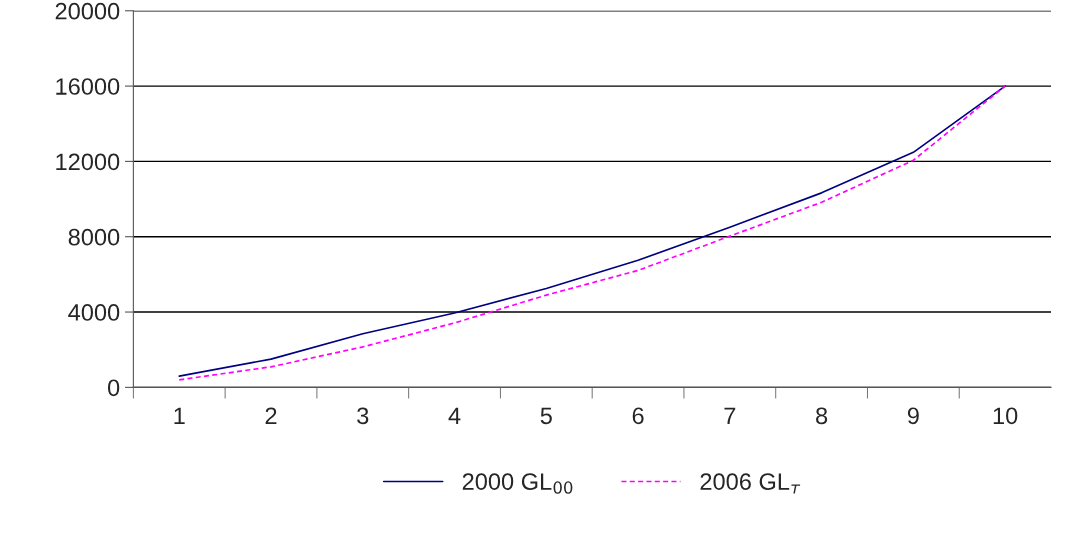 Image resolution: width=1067 pixels, height=538 pixels. I want to click on x-tick-label: 4, so click(454, 415).